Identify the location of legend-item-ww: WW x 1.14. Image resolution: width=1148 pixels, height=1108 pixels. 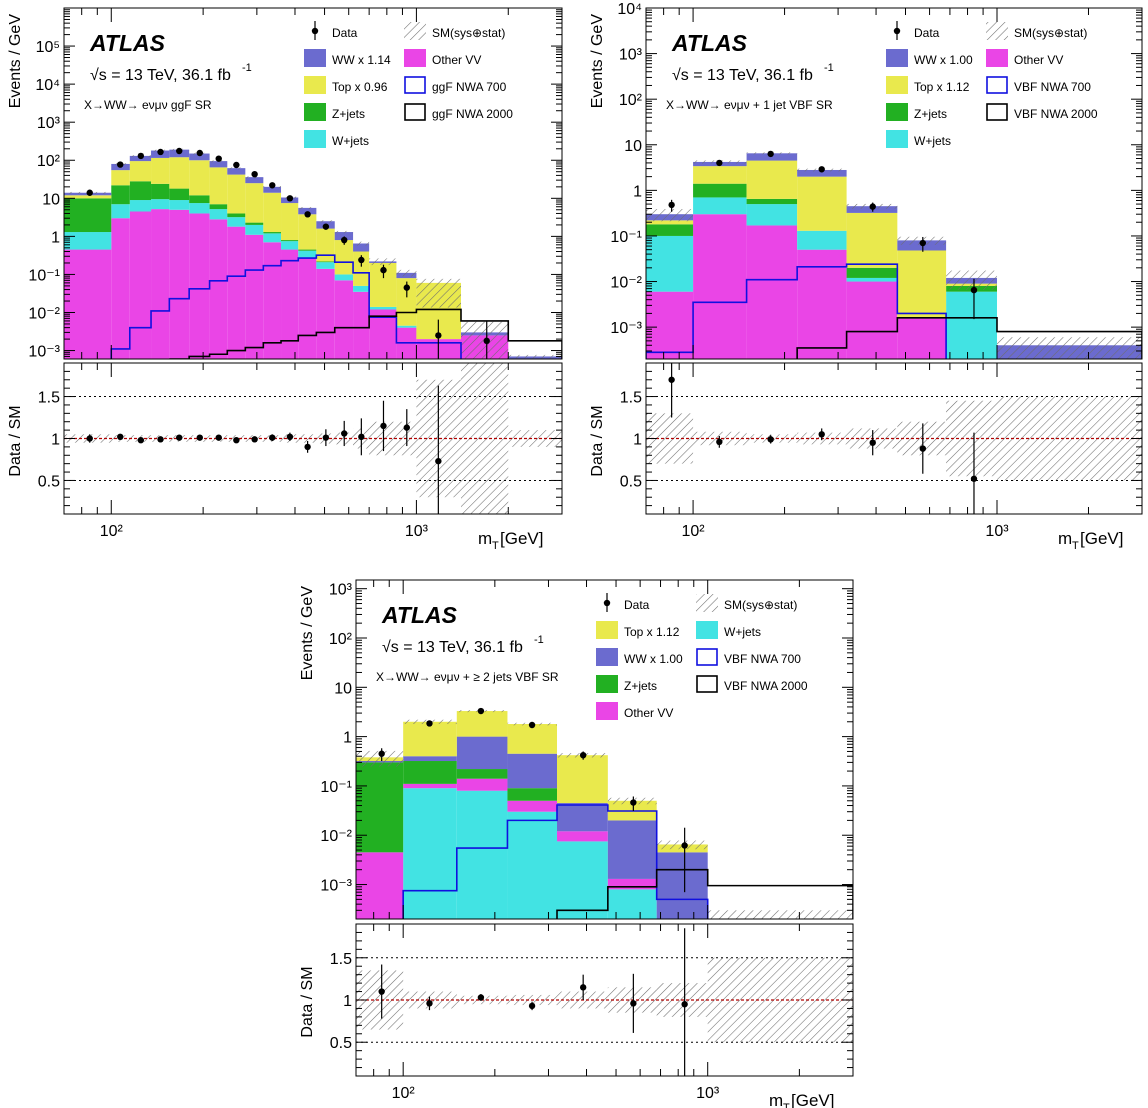
(347, 58).